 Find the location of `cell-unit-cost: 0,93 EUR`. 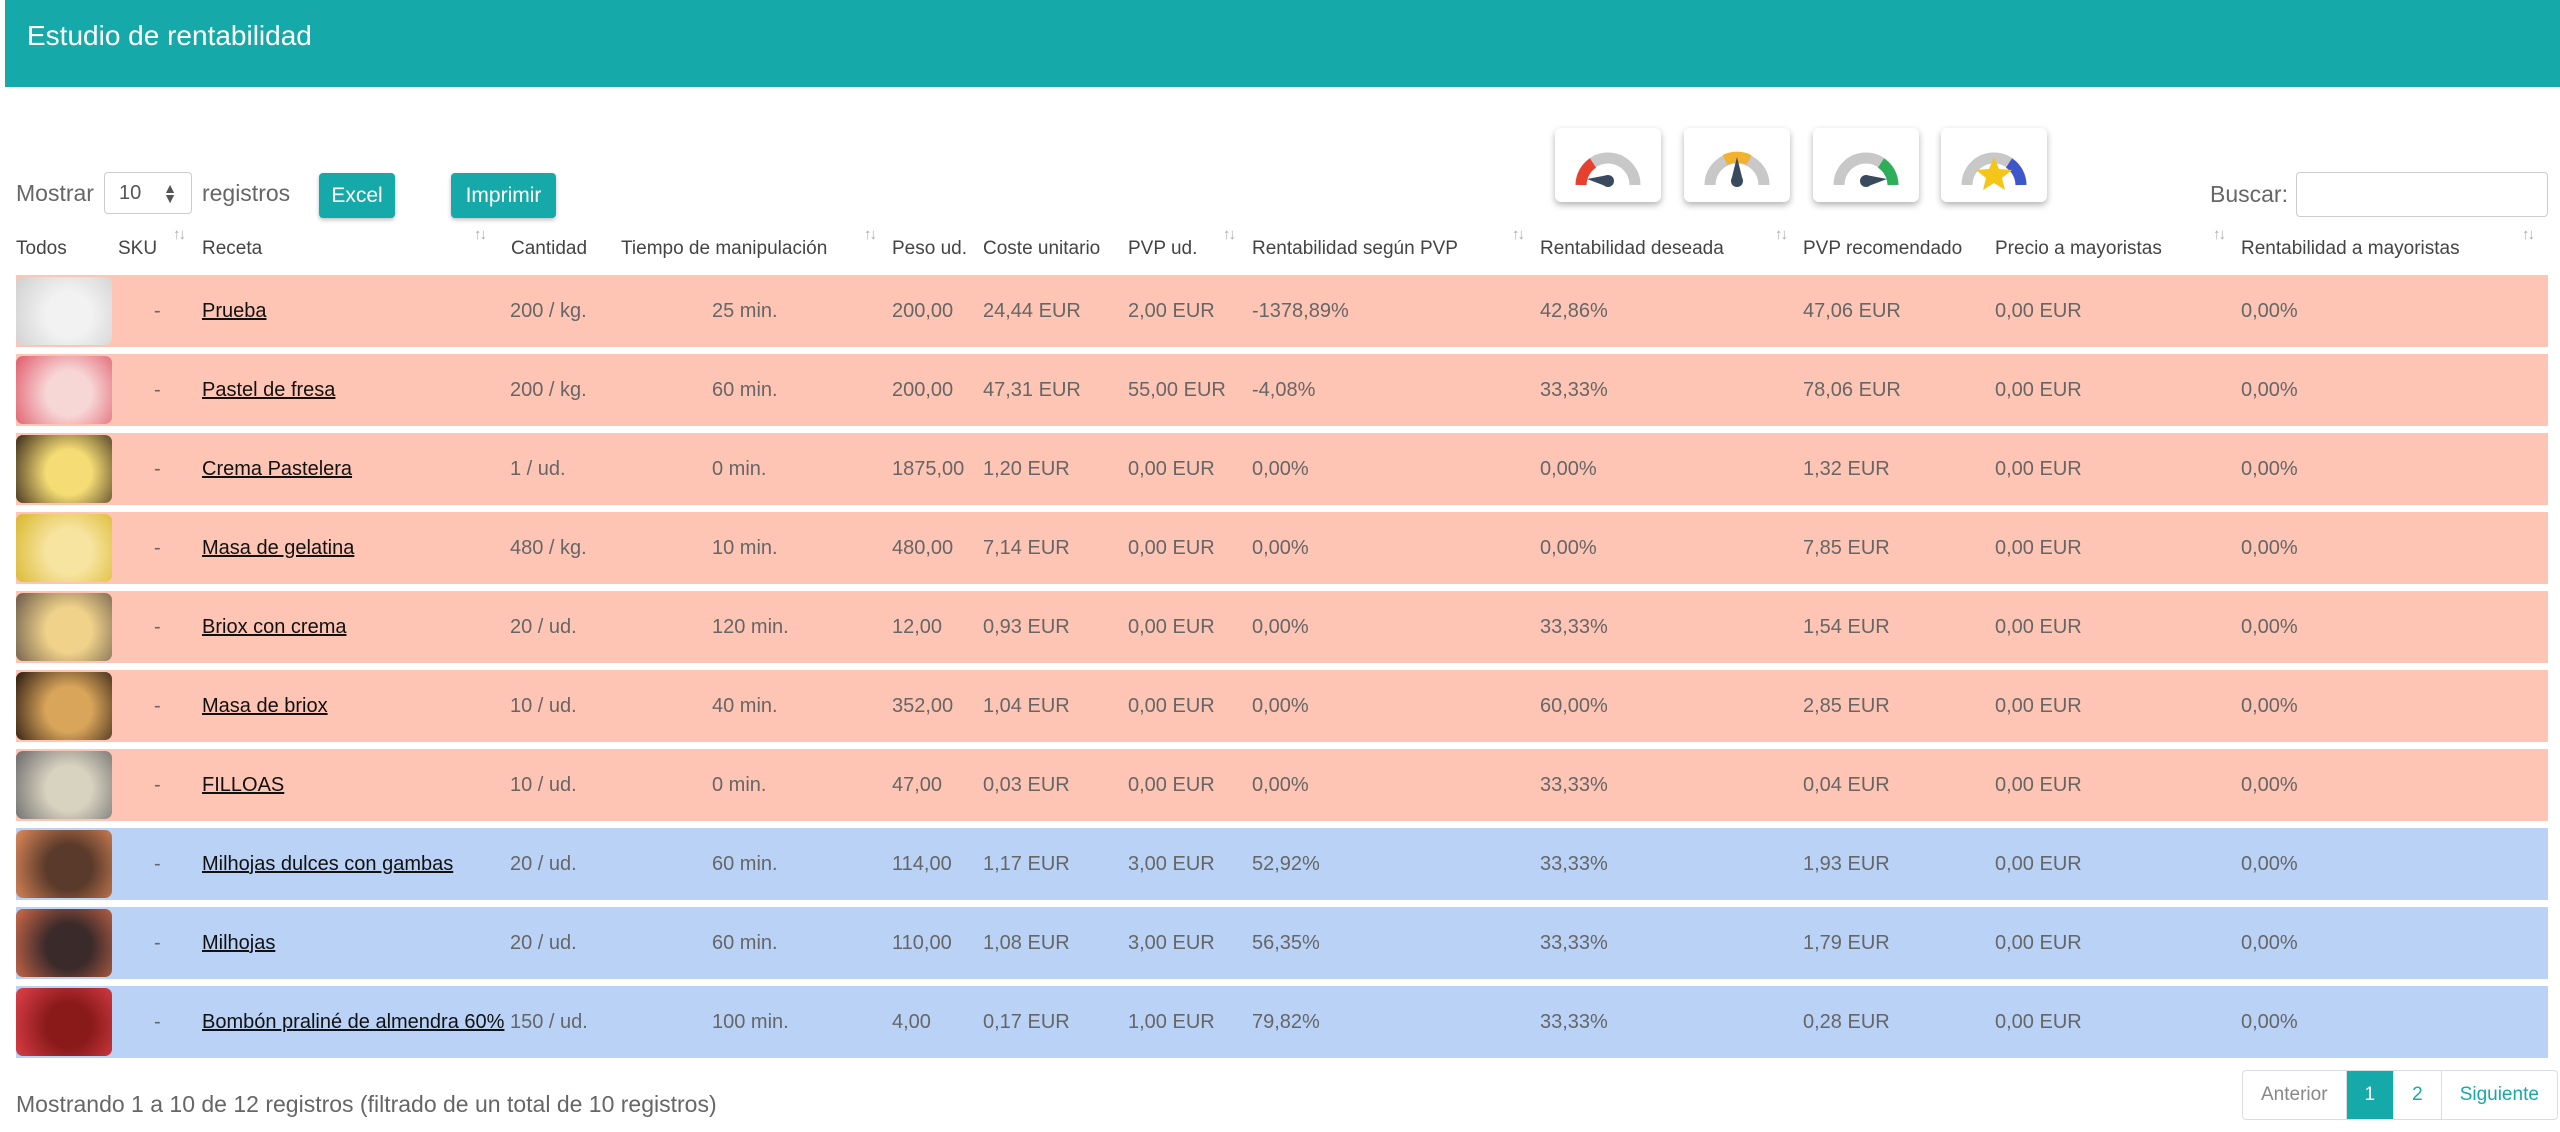

cell-unit-cost: 0,93 EUR is located at coordinates (1026, 627).